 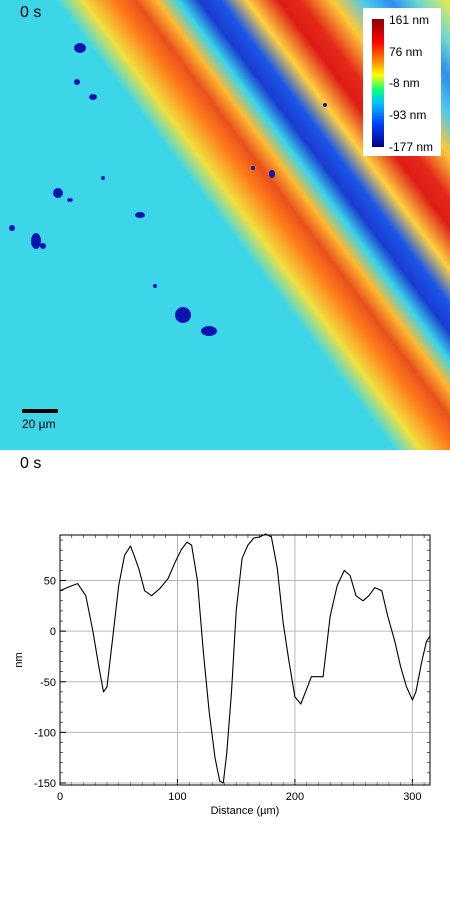 What do you see at coordinates (245, 811) in the screenshot?
I see `x-axis-label: Distance (µm)` at bounding box center [245, 811].